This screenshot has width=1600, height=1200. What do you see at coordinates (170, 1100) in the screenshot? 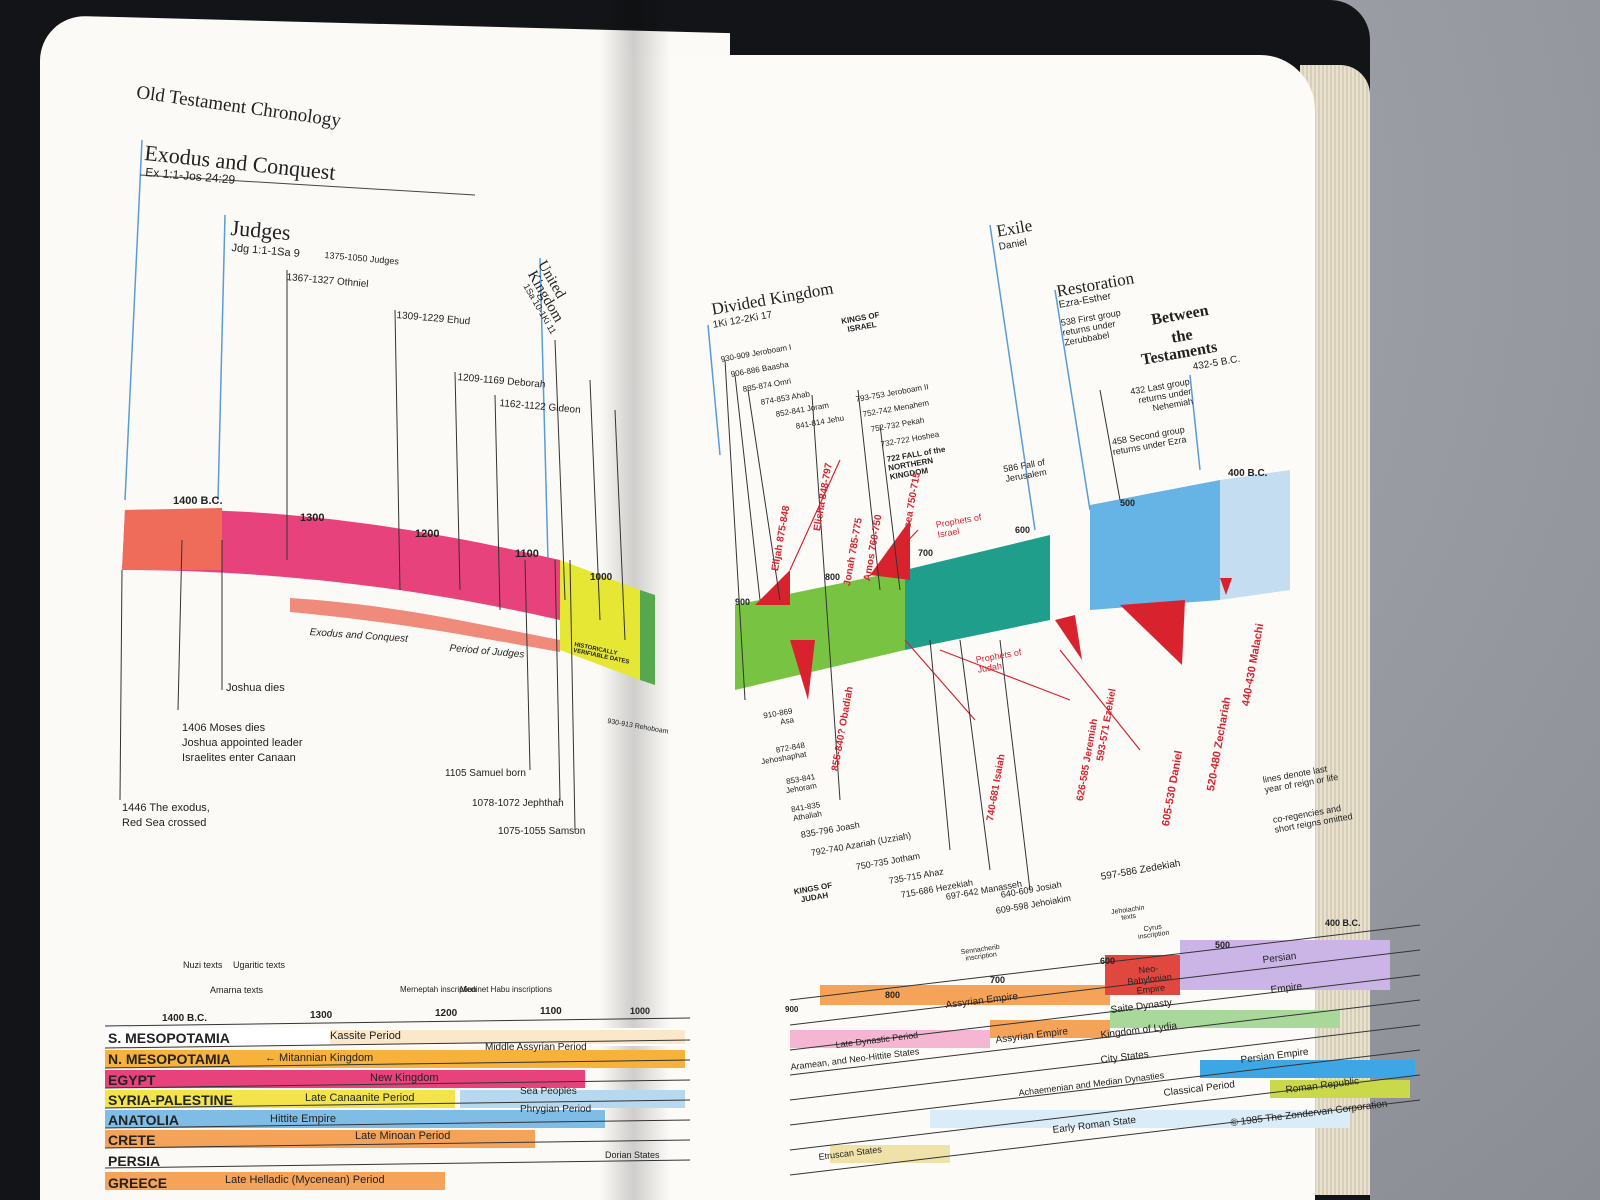
I see `row-syria-palestine: SYRIA-PALESTINE` at bounding box center [170, 1100].